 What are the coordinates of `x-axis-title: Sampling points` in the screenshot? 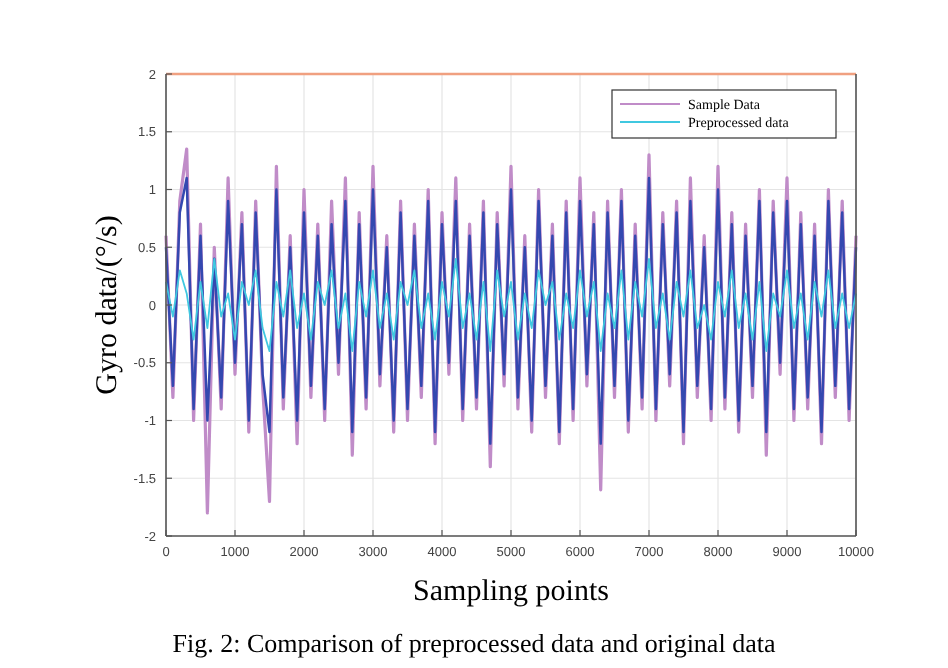 It's located at (511, 592).